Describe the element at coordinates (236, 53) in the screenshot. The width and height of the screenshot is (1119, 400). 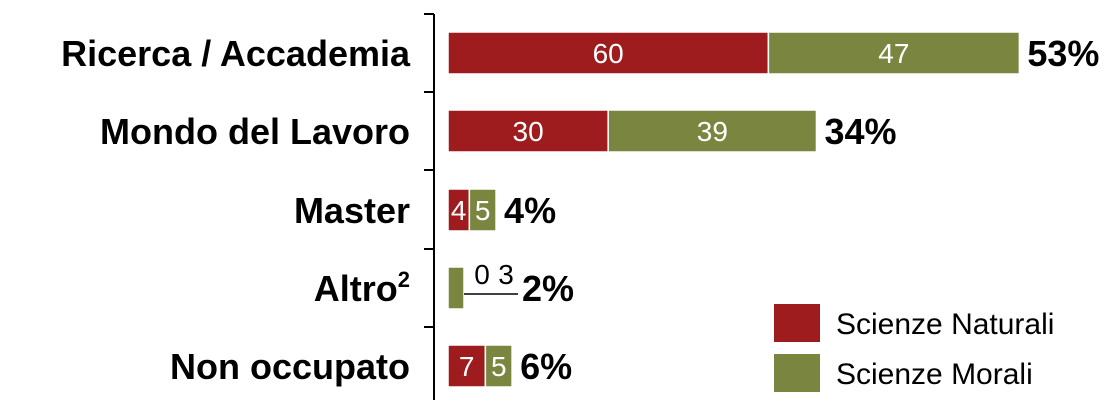
I see `category-label: Ricerca / Accademia` at that location.